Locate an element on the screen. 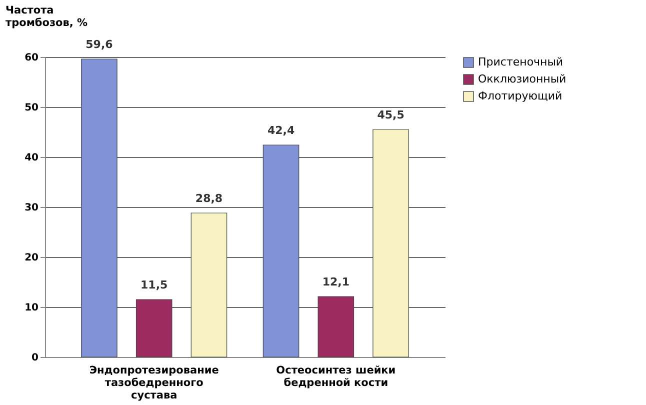 The height and width of the screenshot is (405, 646). y-tick-label: 0 is located at coordinates (35, 358).